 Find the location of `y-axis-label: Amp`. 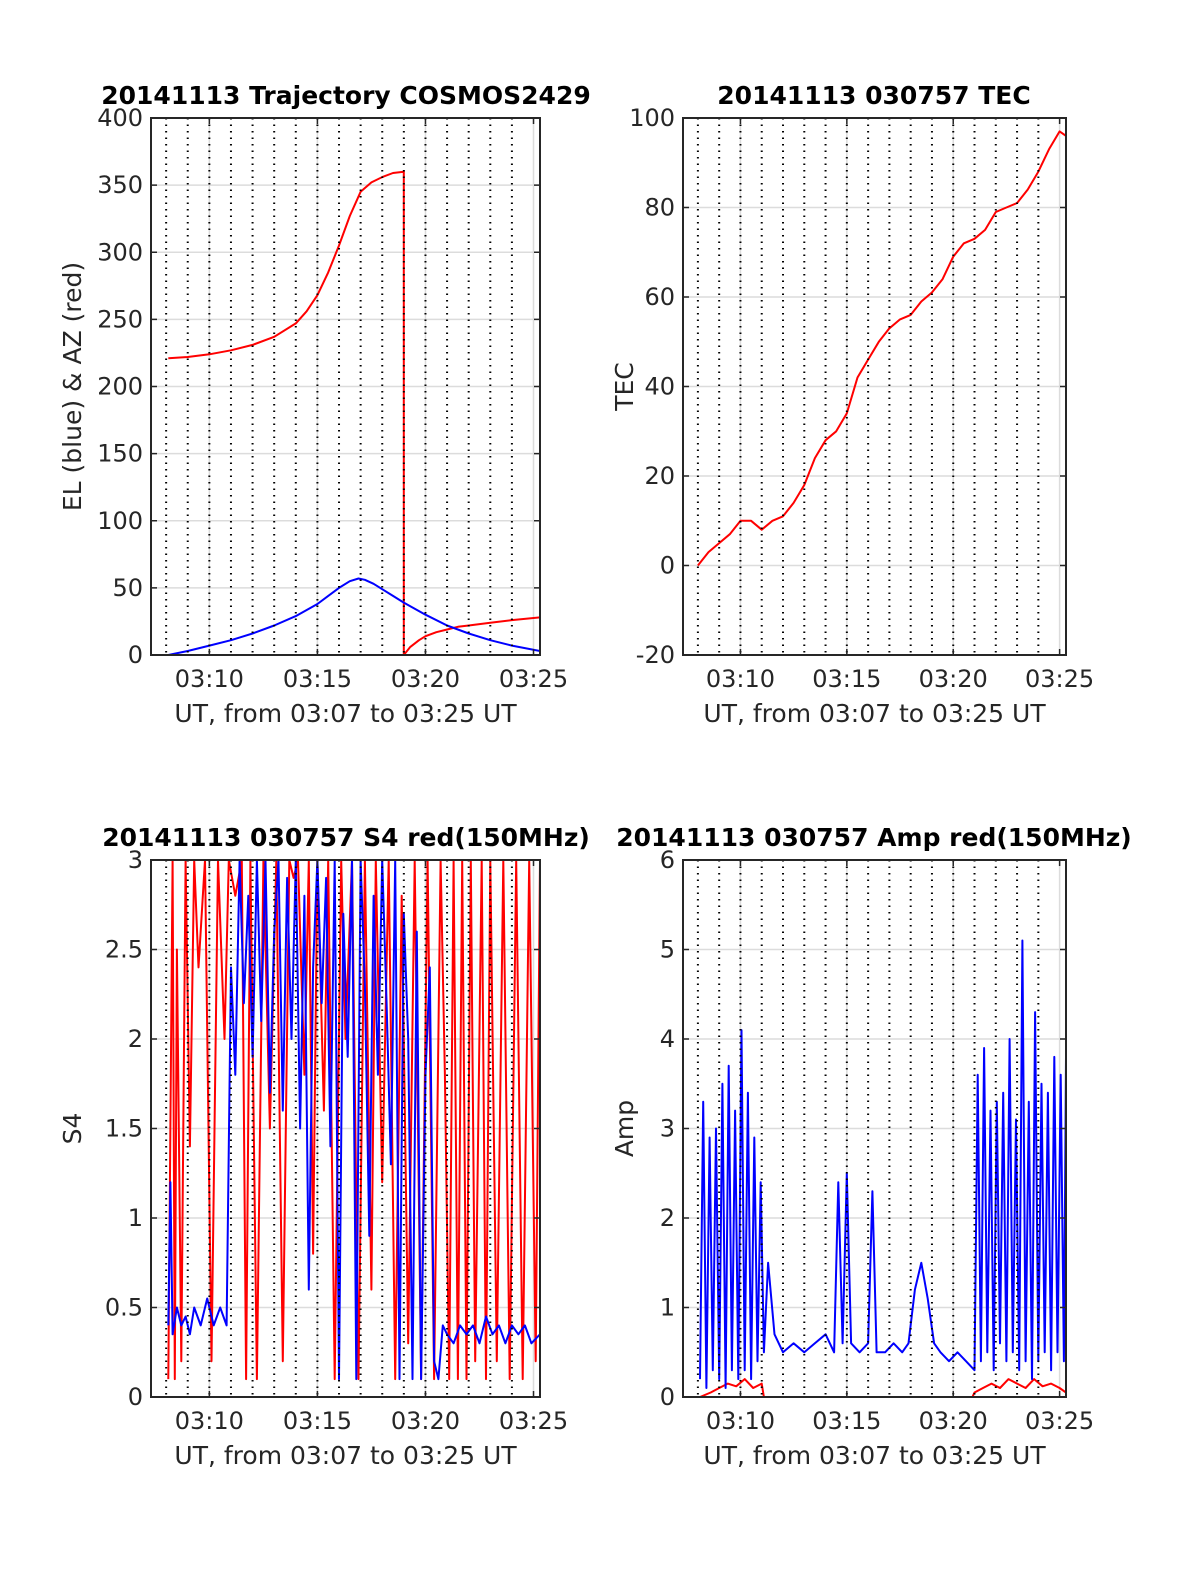

y-axis-label: Amp is located at coordinates (624, 1128).